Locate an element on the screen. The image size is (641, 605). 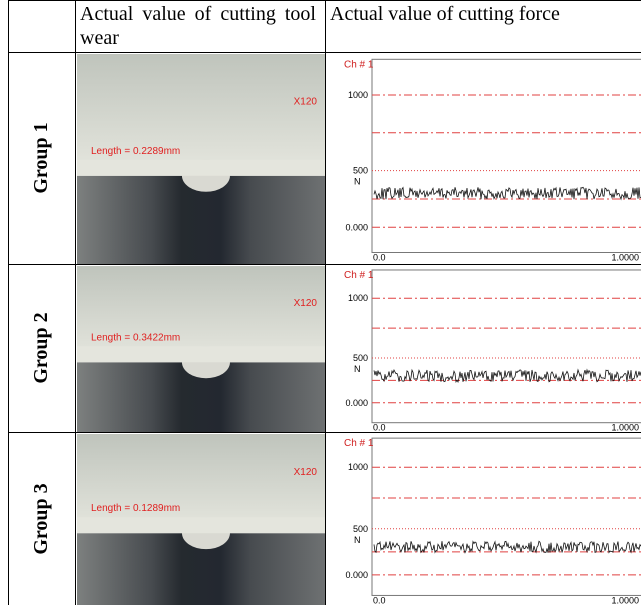
group-label: Group 2 is located at coordinates (41, 348).